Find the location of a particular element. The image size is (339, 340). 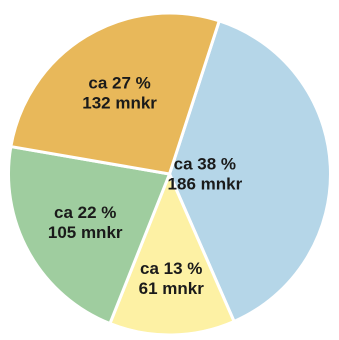

slice-value-label: 61 mnkr is located at coordinates (172, 288).